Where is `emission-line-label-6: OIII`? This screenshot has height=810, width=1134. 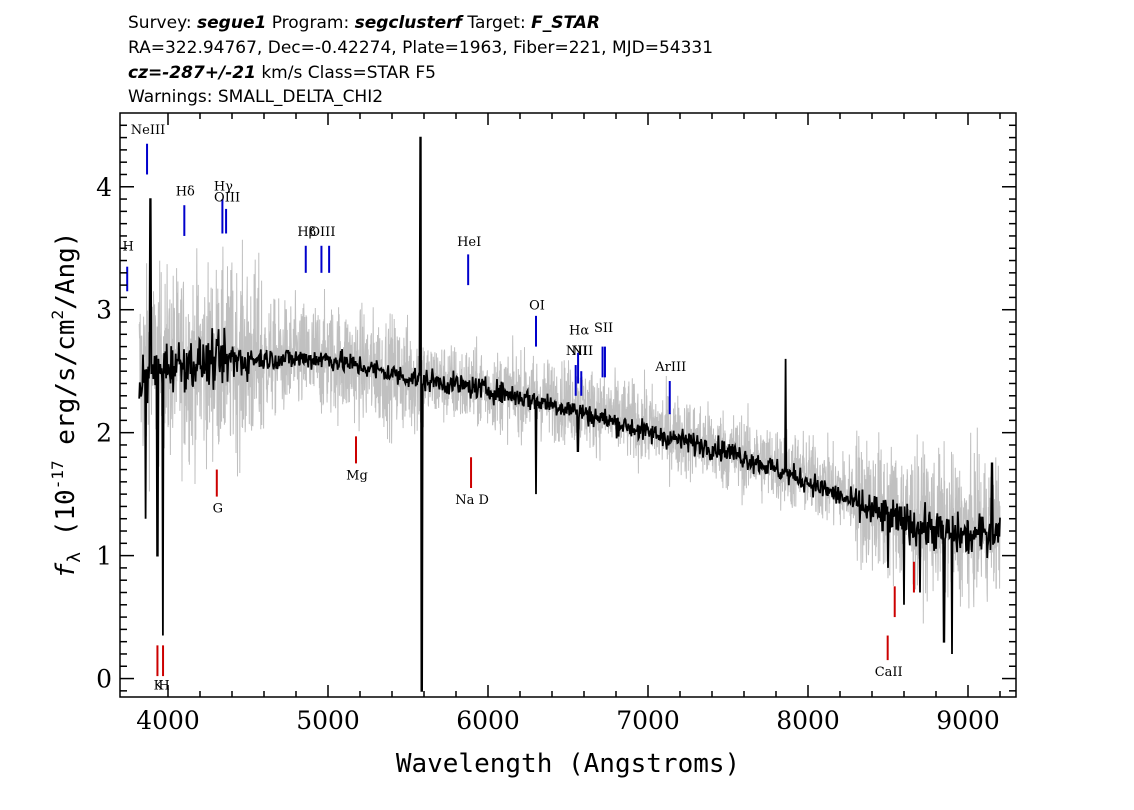
emission-line-label-6: OIII is located at coordinates (322, 232).